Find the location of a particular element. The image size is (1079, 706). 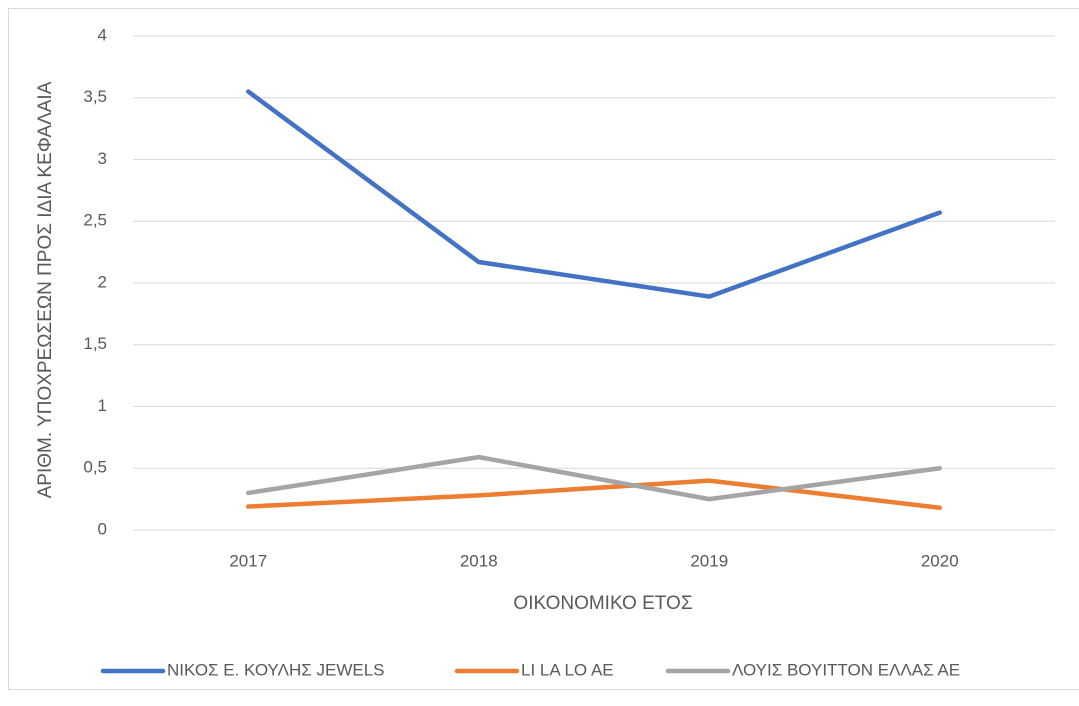

y-tick-label: 1,5 is located at coordinates (95, 343).